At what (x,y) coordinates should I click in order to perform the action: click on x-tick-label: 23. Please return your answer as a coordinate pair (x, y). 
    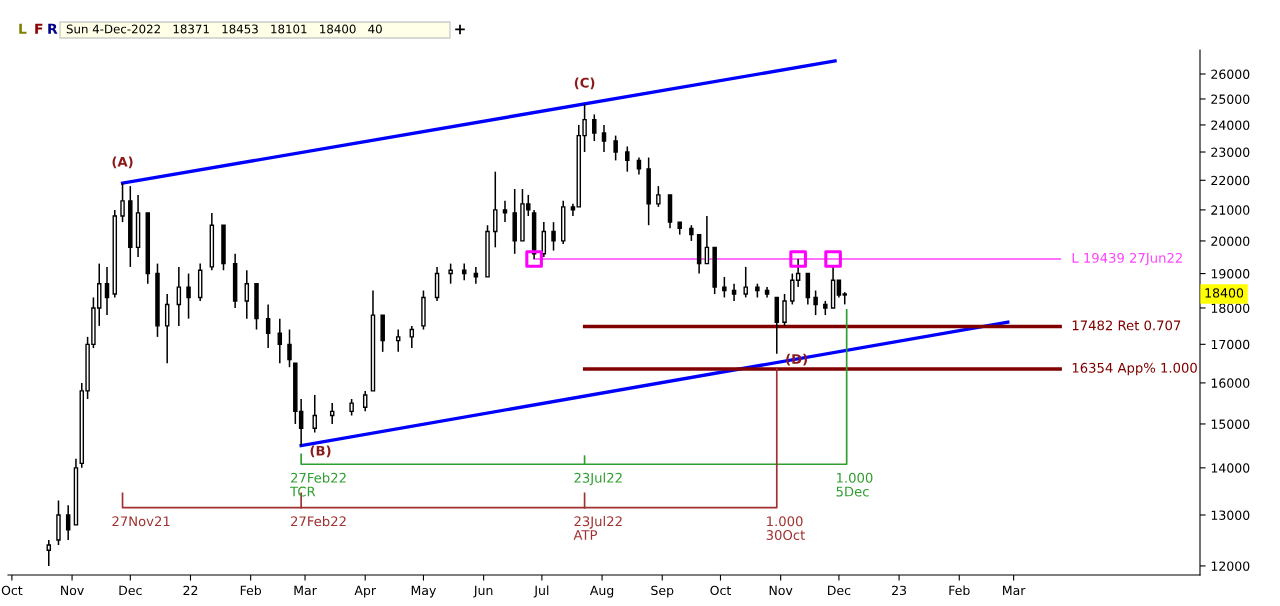
    Looking at the image, I should click on (899, 590).